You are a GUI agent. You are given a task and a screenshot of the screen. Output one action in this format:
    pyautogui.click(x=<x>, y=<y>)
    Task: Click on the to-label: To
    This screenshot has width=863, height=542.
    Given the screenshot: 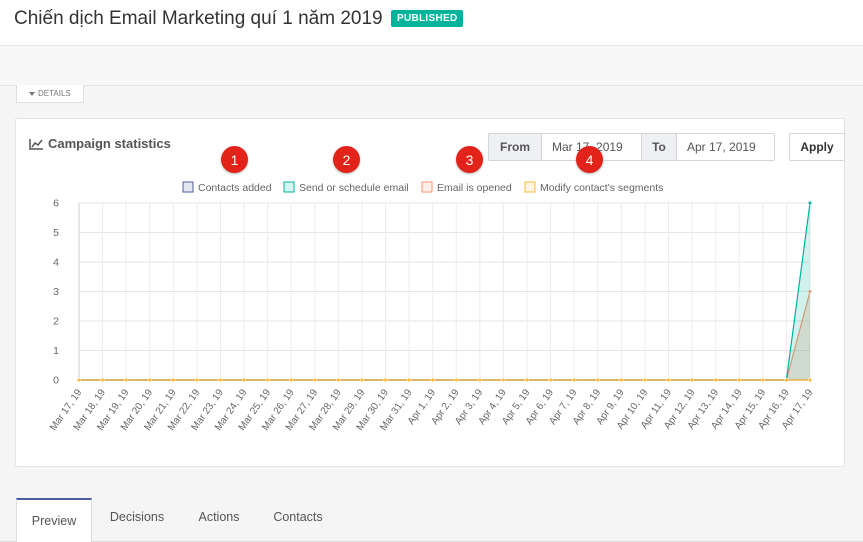 What is the action you would take?
    pyautogui.click(x=659, y=147)
    